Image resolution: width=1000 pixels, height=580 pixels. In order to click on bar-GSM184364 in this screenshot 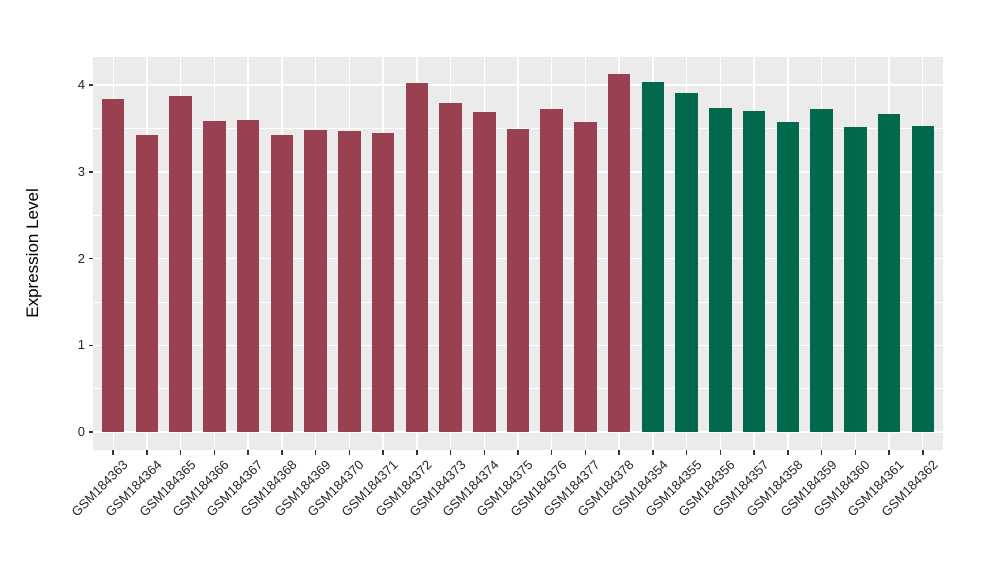, I will do `click(147, 283)`.